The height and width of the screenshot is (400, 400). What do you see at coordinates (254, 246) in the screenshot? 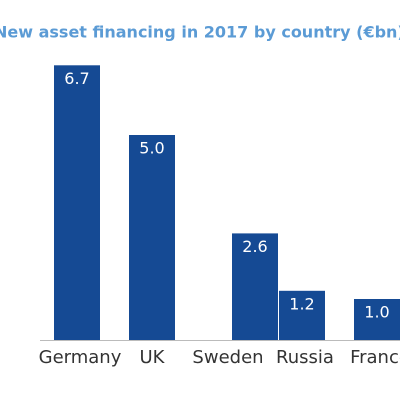
I see `value-label: 2.6` at bounding box center [254, 246].